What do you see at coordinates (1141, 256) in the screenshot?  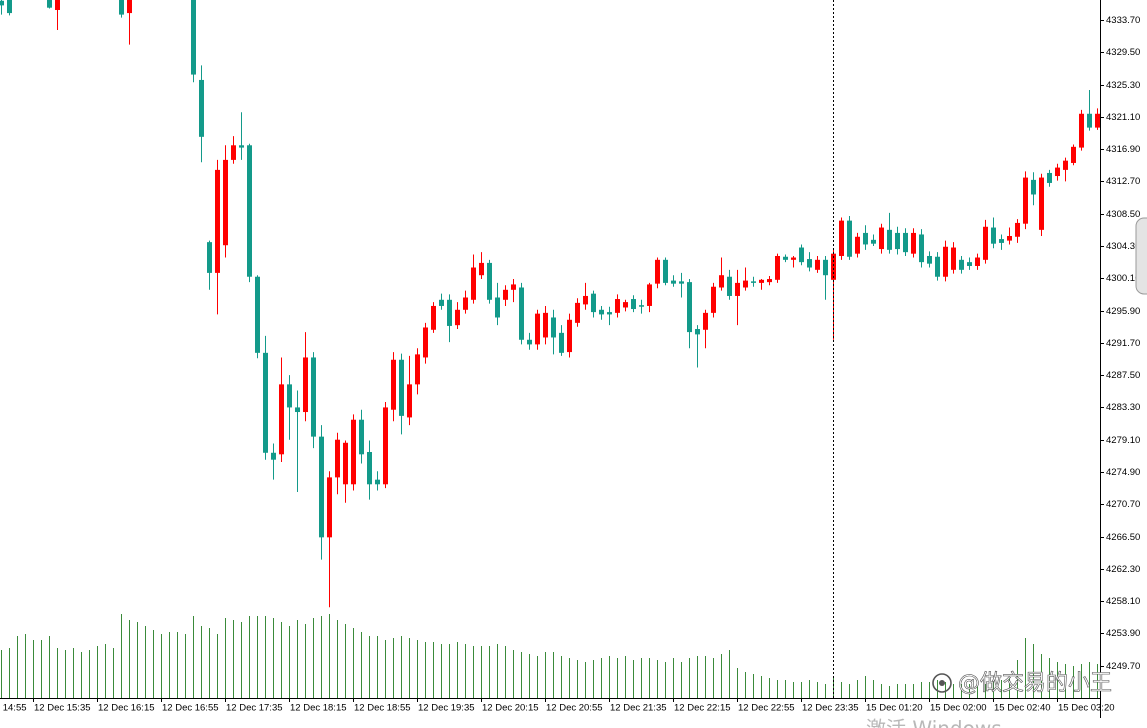 I see `scroll-handle` at bounding box center [1141, 256].